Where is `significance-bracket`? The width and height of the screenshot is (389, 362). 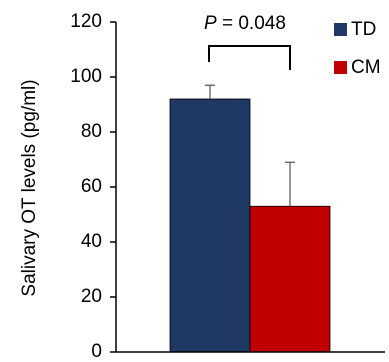 significance-bracket is located at coordinates (249, 57).